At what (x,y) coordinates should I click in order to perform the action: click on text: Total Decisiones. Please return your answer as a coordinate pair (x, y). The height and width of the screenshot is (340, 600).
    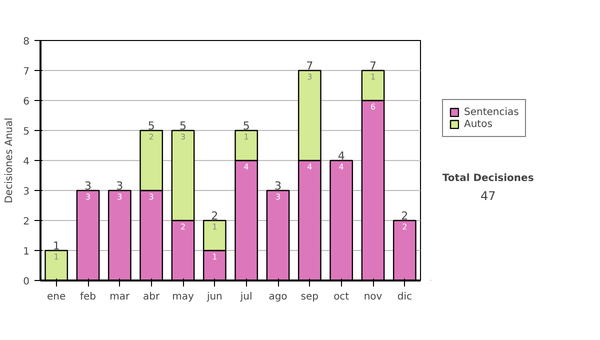
    Looking at the image, I should click on (488, 178).